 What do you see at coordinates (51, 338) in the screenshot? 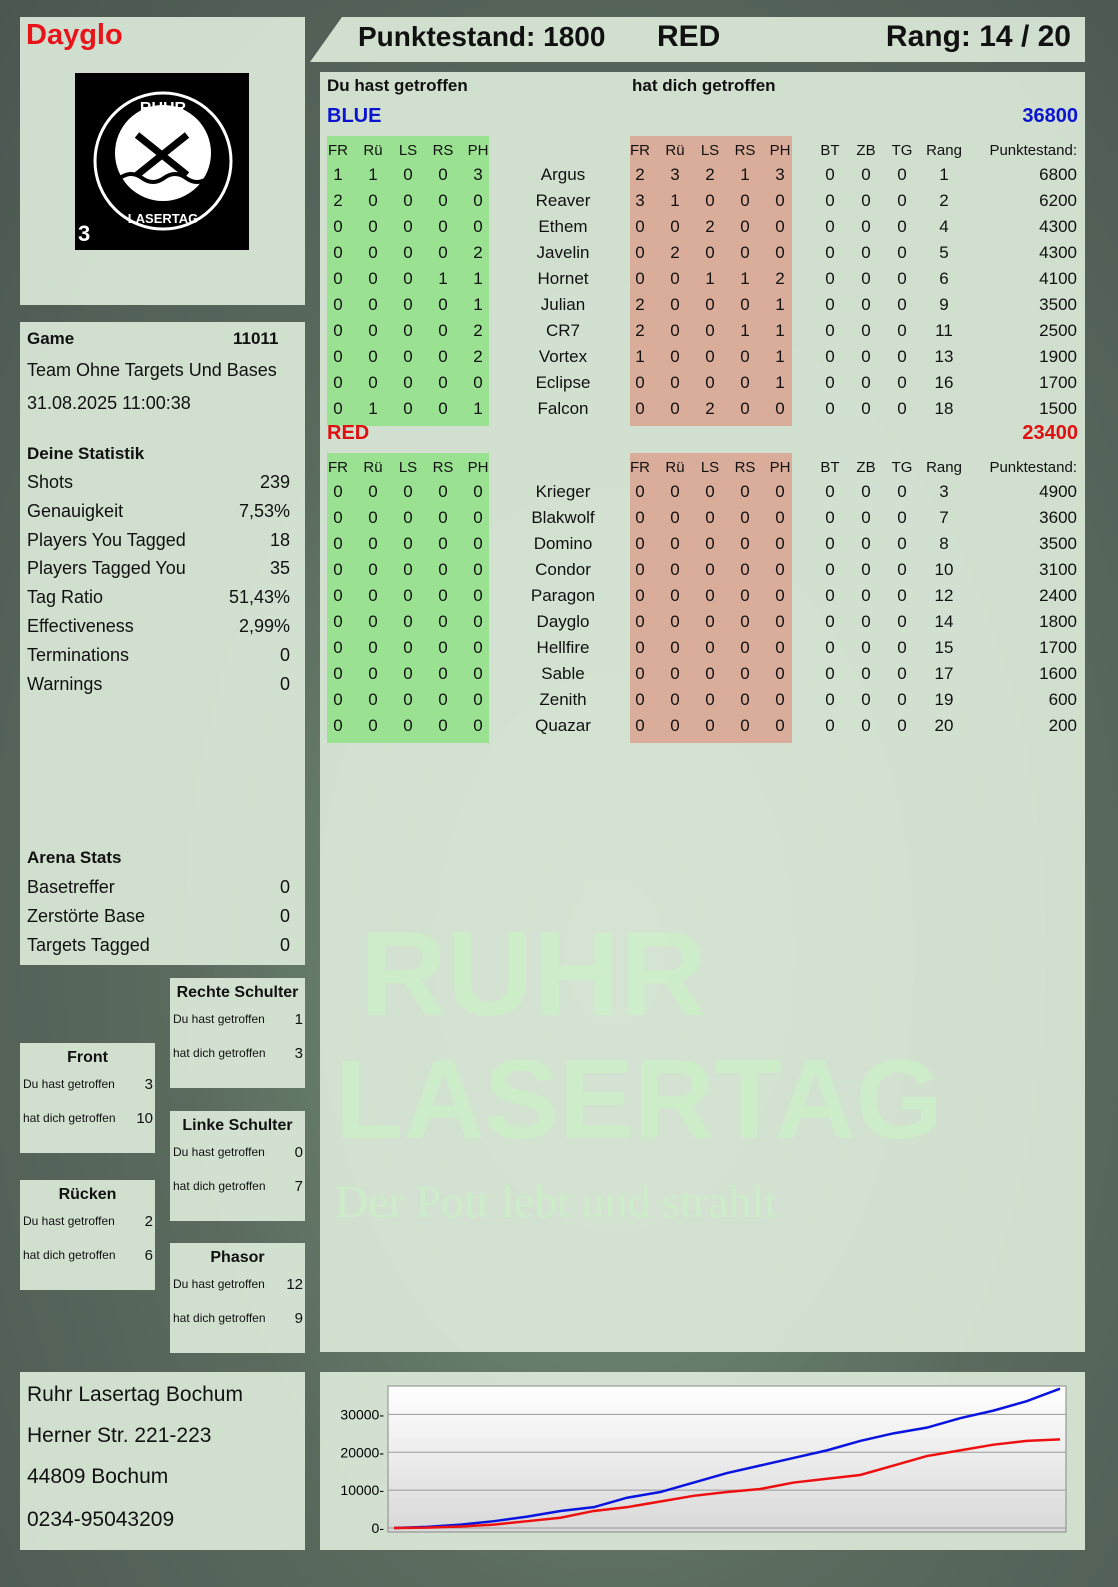
I see `game-label: Game` at bounding box center [51, 338].